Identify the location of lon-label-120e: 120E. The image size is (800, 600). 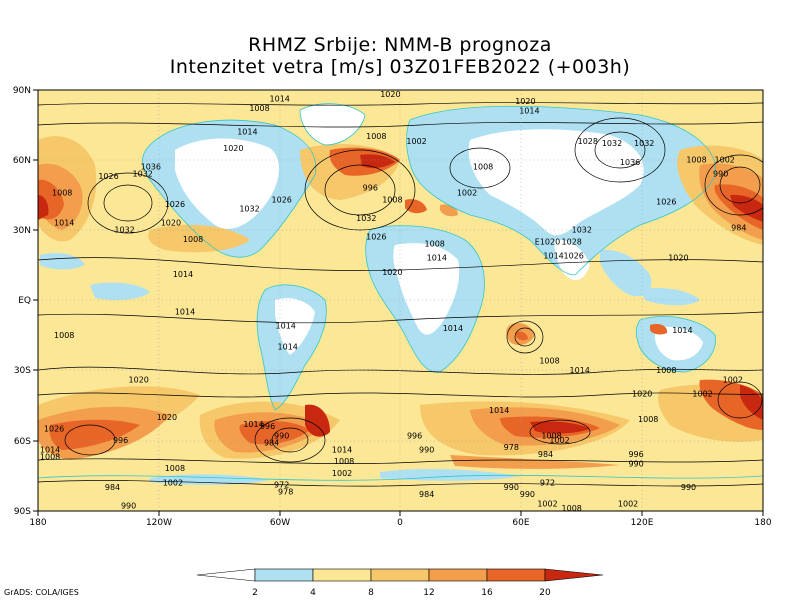
(642, 523).